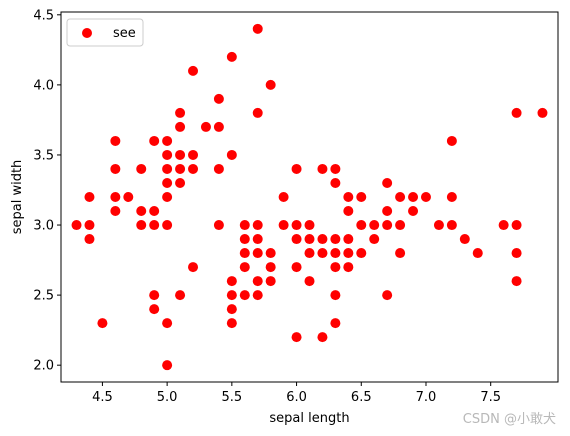 The image size is (570, 436). Describe the element at coordinates (296, 397) in the screenshot. I see `x-tick-label: 6.0` at that location.